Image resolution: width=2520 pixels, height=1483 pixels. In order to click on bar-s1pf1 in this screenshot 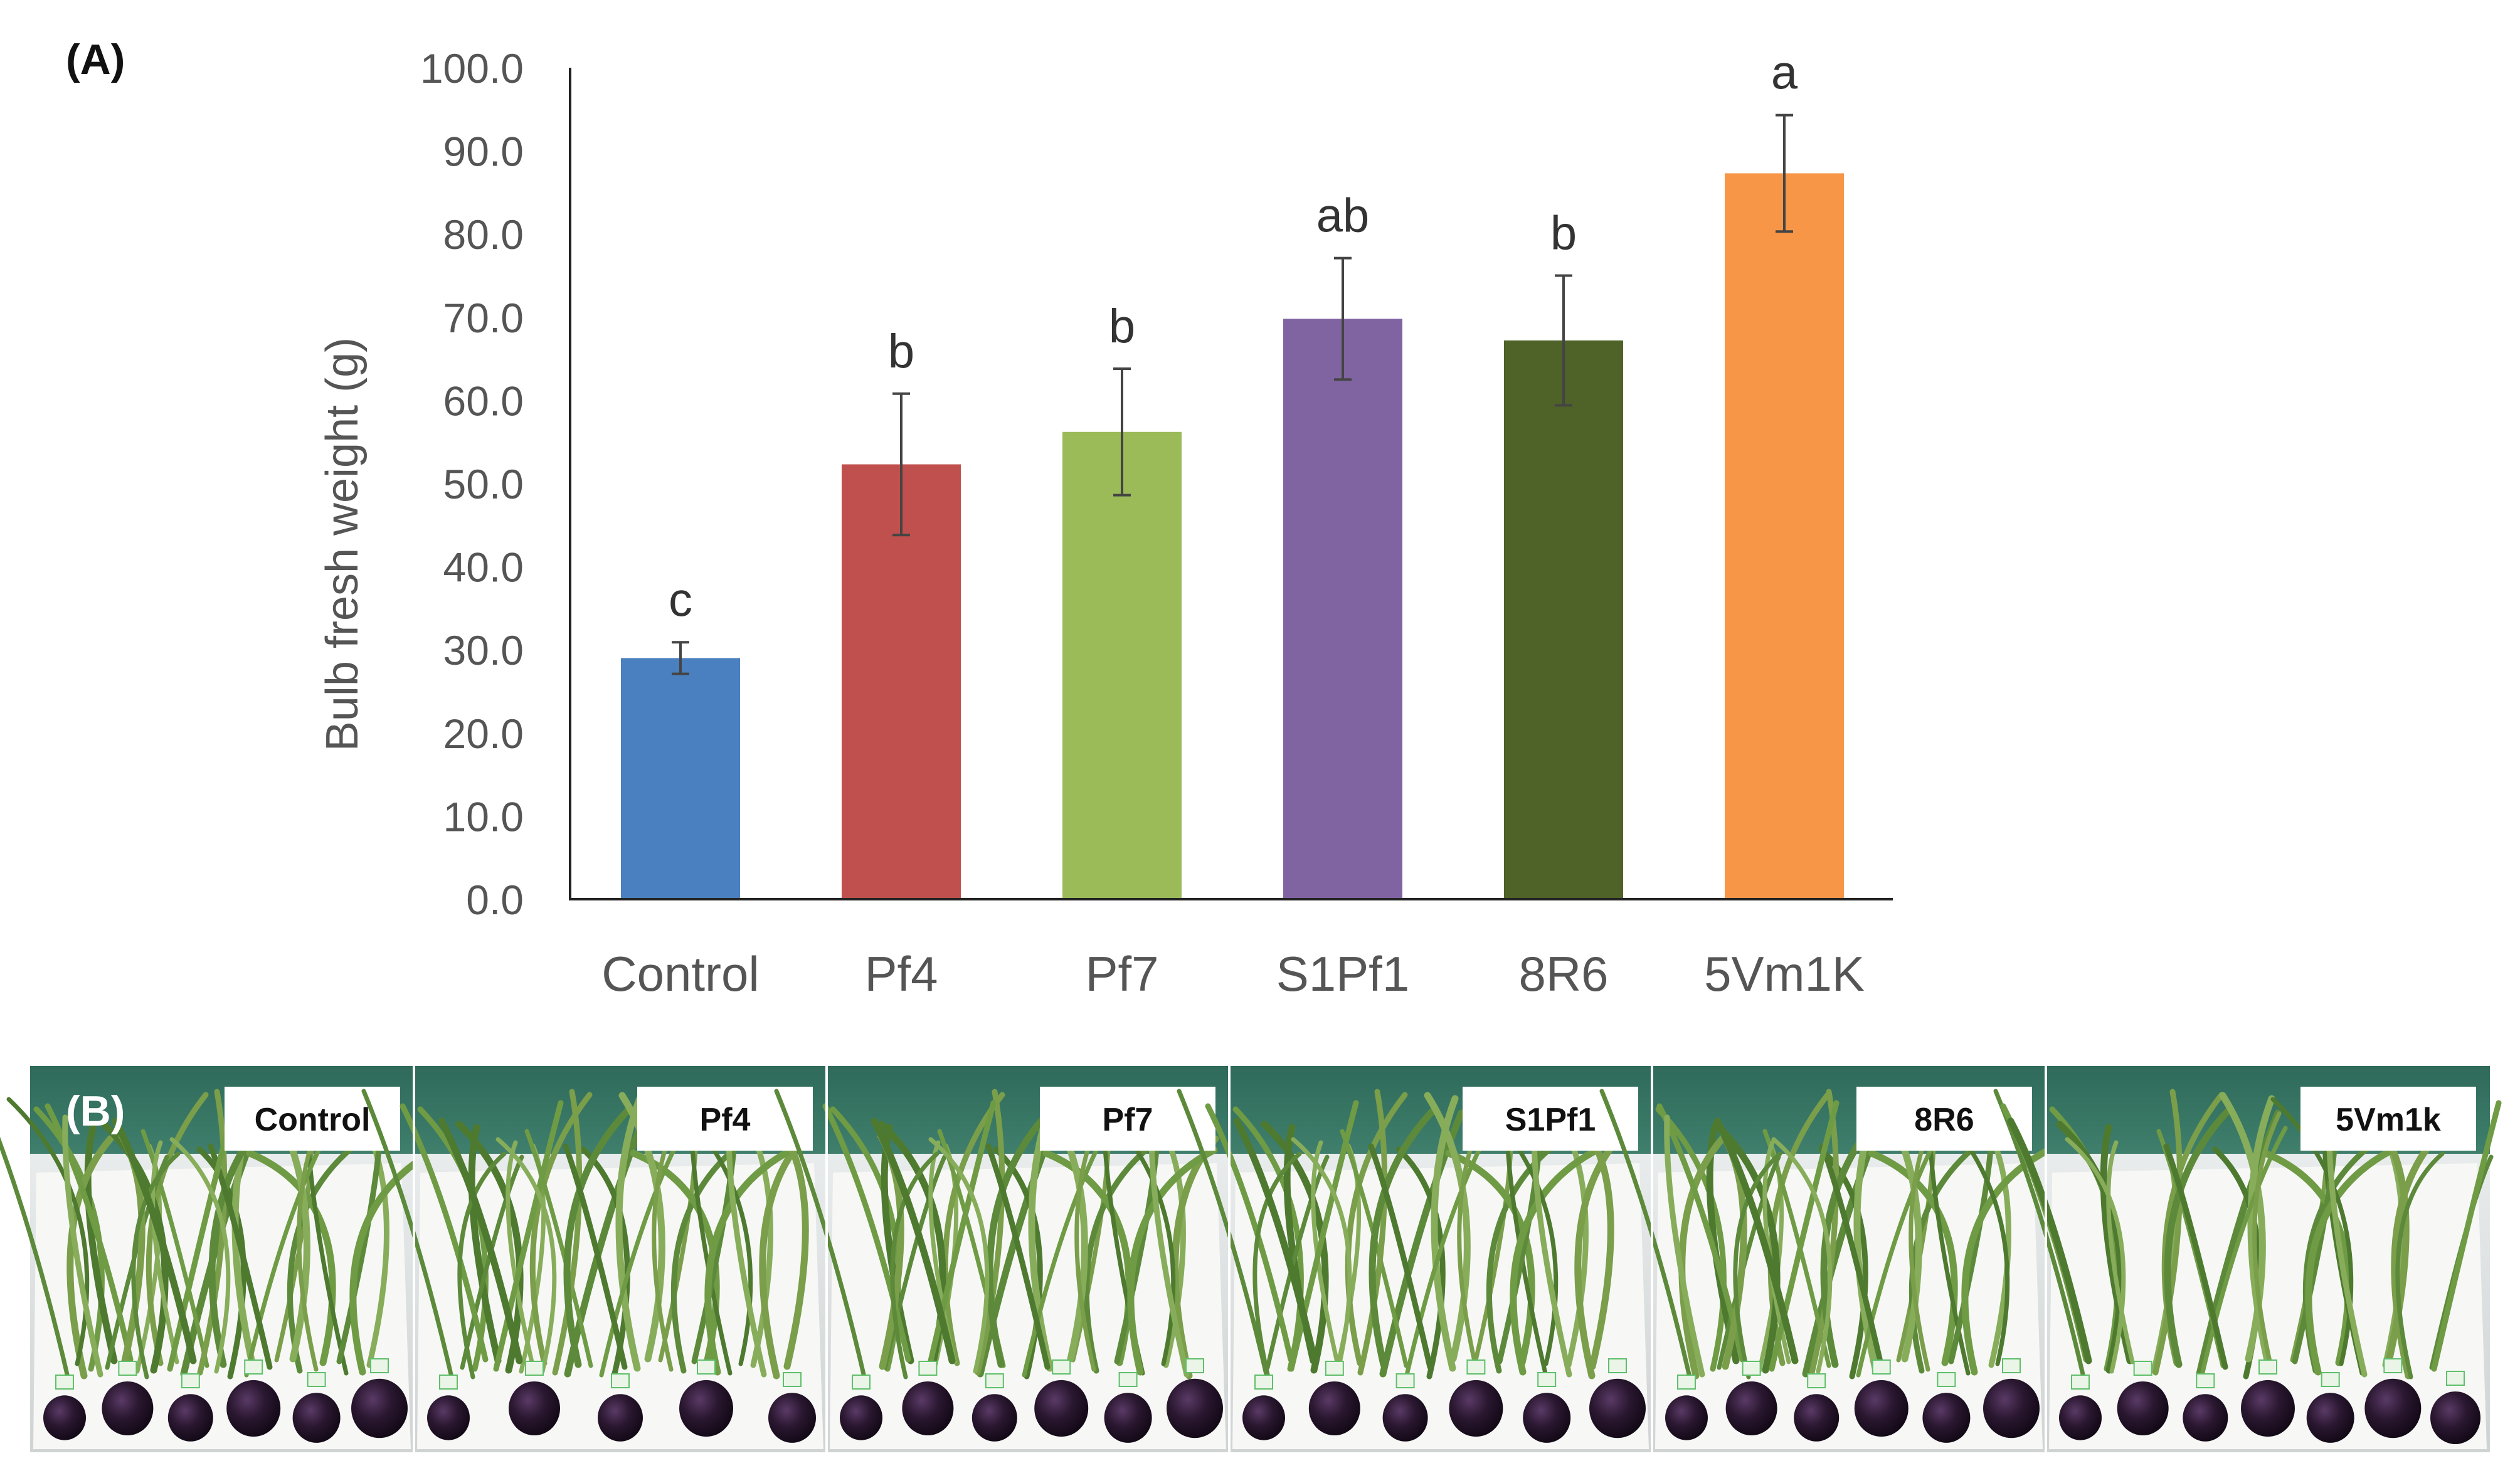, I will do `click(1342, 609)`.